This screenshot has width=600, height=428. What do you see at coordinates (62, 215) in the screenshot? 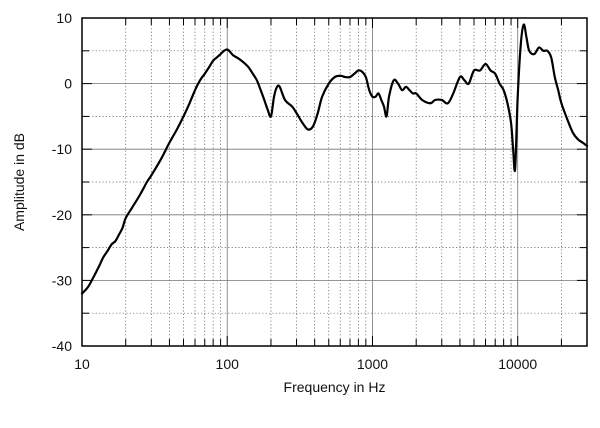
I see `y-tick-label: -20` at bounding box center [62, 215].